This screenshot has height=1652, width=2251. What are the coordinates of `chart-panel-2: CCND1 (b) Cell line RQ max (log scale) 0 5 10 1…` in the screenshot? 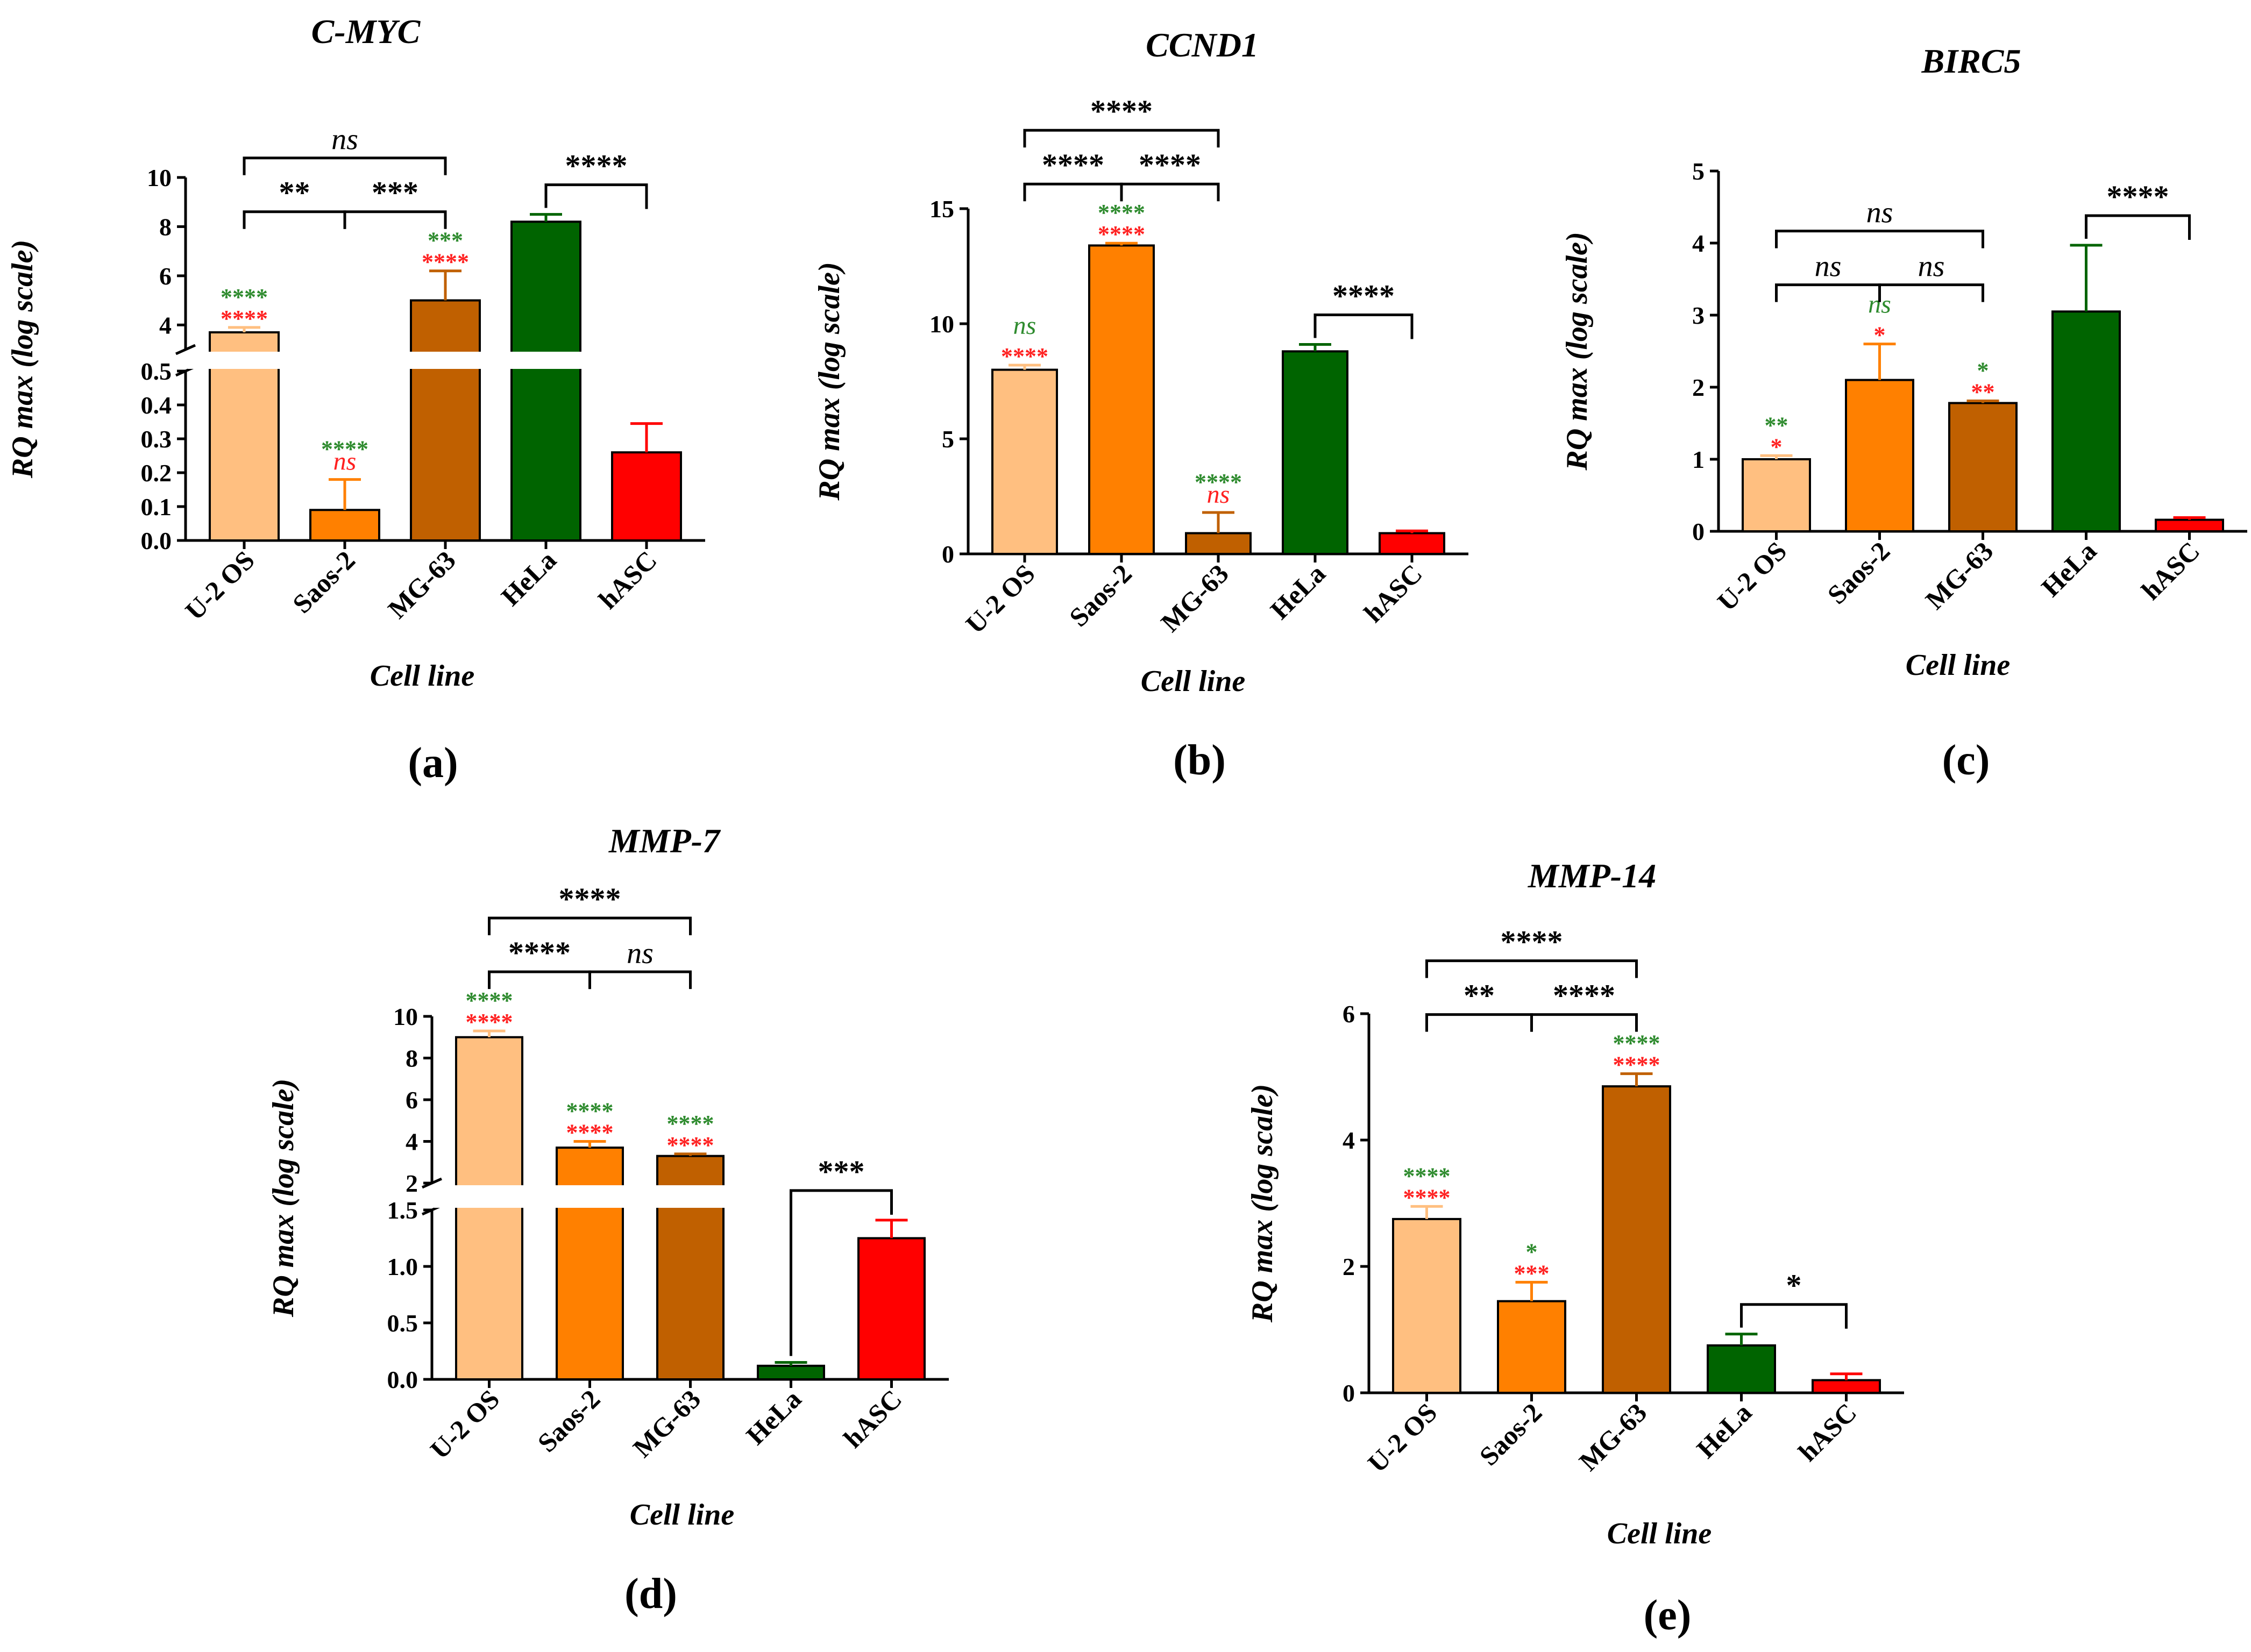 It's located at (1141, 405).